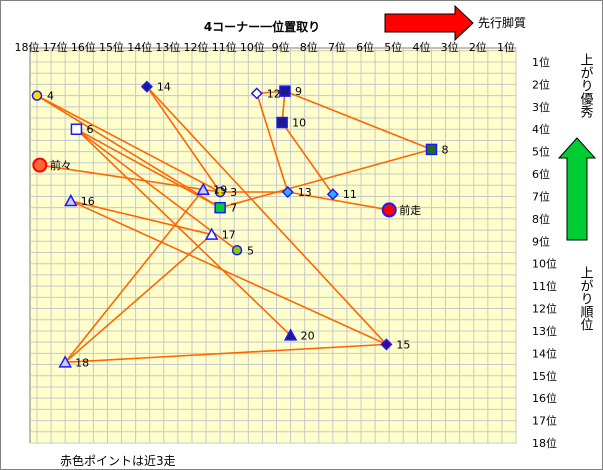  Describe the element at coordinates (252, 47) in the screenshot. I see `x-tick-label: 10位` at that location.